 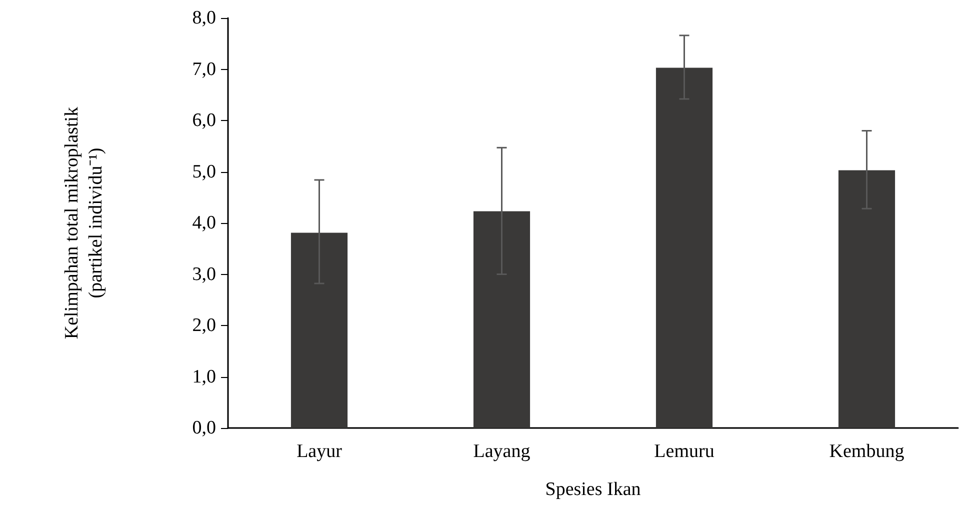 What do you see at coordinates (204, 171) in the screenshot?
I see `y-tick-label: 5,0` at bounding box center [204, 171].